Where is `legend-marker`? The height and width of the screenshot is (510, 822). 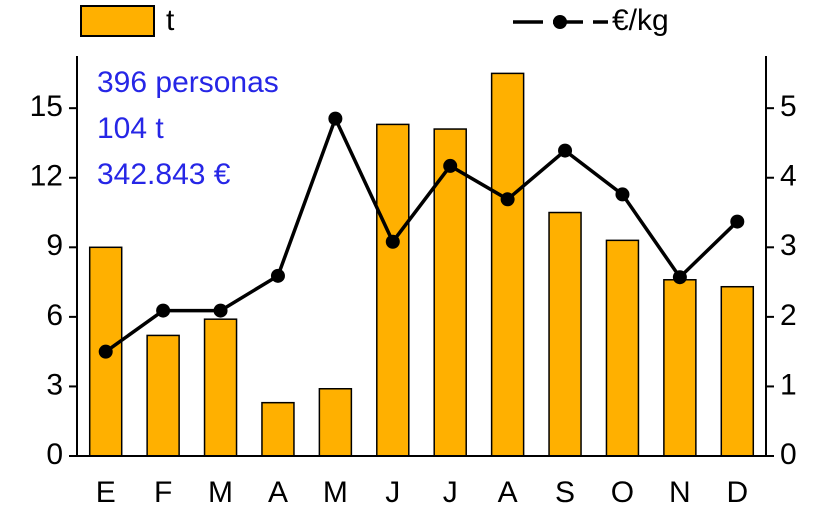
legend-marker is located at coordinates (560, 22).